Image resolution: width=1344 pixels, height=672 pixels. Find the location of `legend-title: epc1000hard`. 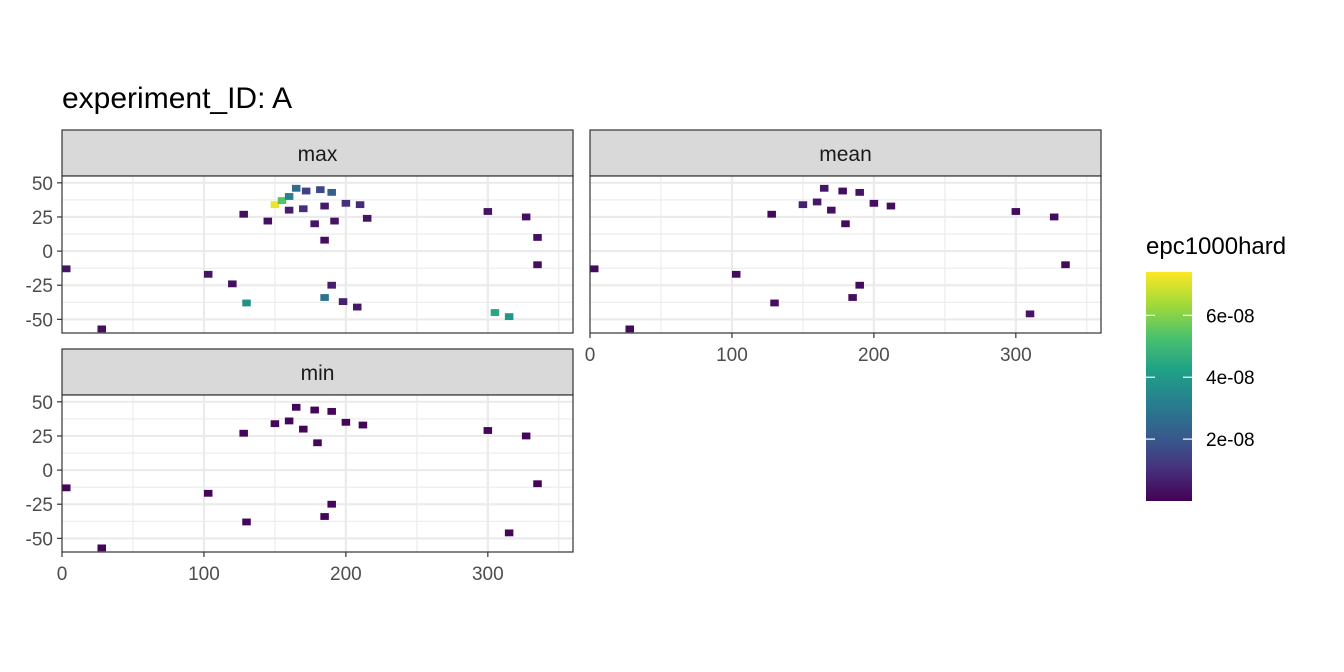

legend-title: epc1000hard is located at coordinates (1216, 246).